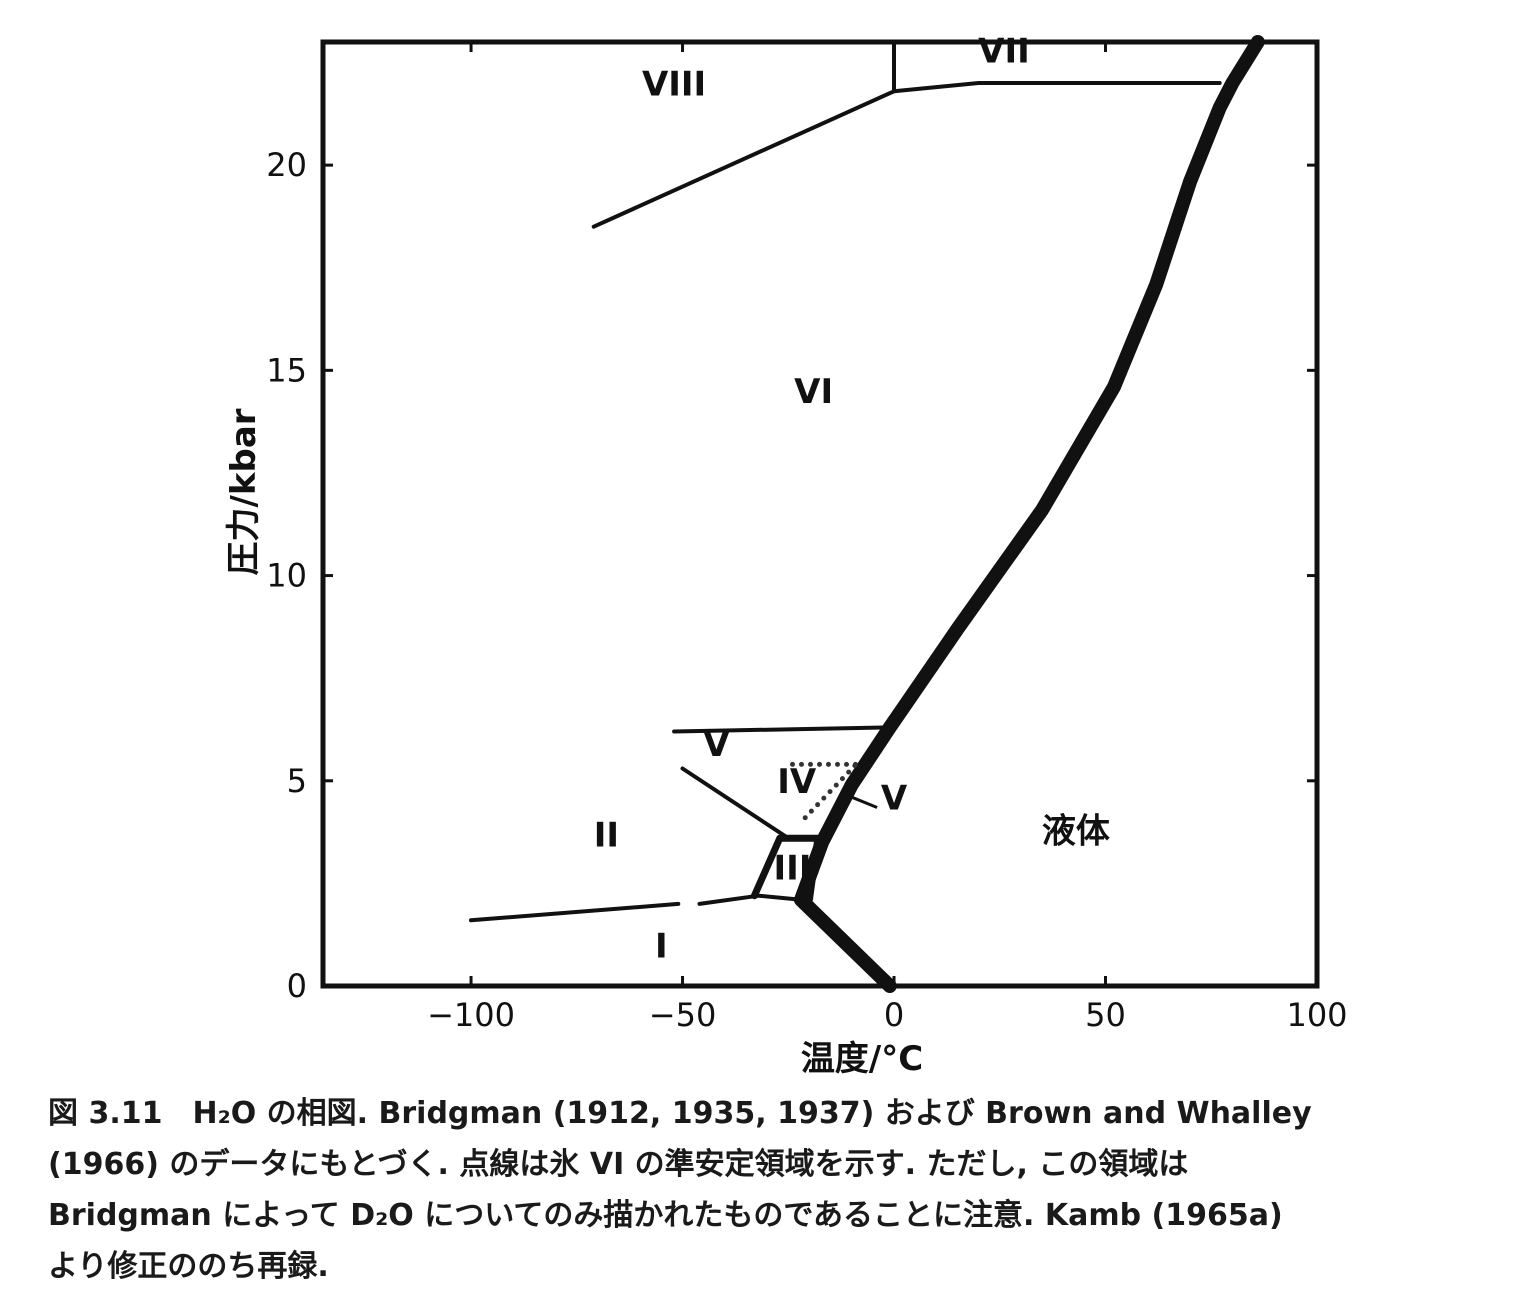 The height and width of the screenshot is (1316, 1534). What do you see at coordinates (1316, 1015) in the screenshot?
I see `x-tick-label: 100` at bounding box center [1316, 1015].